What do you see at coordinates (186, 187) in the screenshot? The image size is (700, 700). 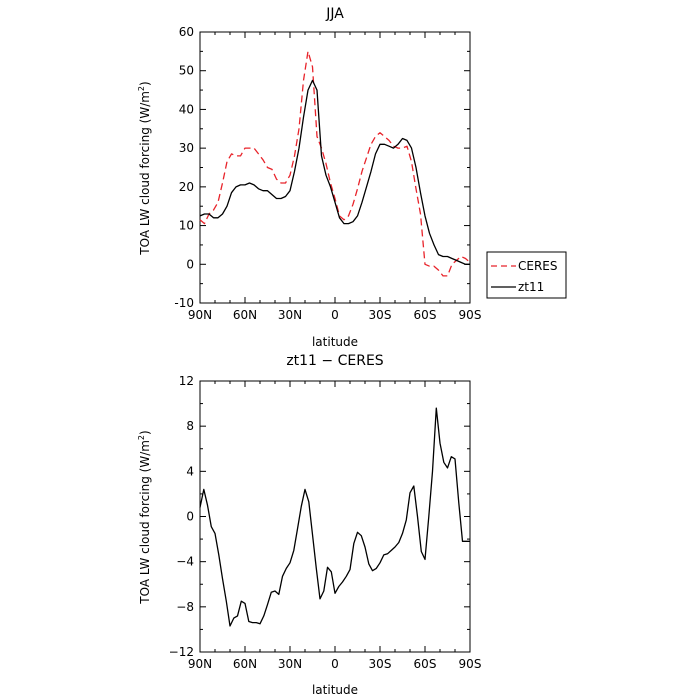 I see `y-tick-label: 20` at bounding box center [186, 187].